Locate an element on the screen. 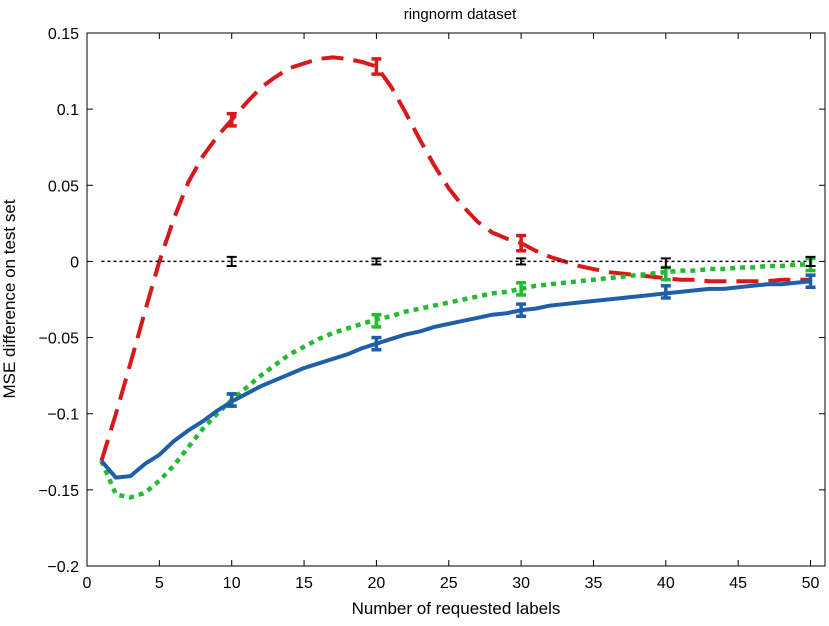 This screenshot has width=829, height=626. y-tick-label: 0.15 is located at coordinates (63, 34).